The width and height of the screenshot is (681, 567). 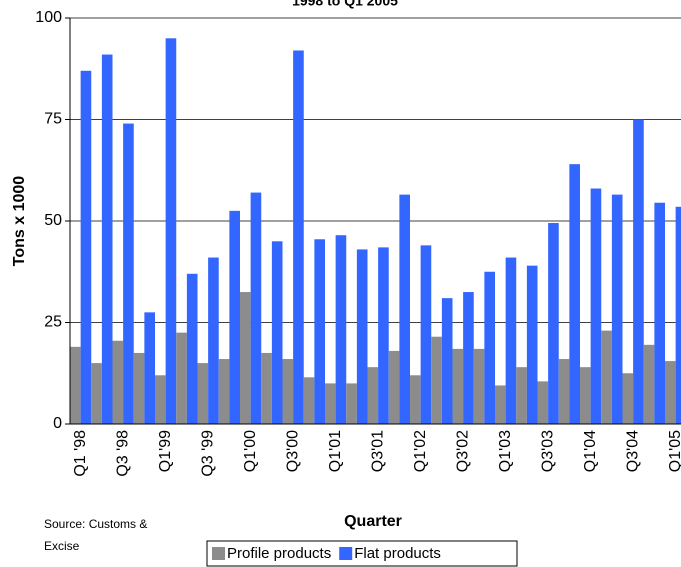 What do you see at coordinates (505, 451) in the screenshot?
I see `x-tick-label: Q1'03` at bounding box center [505, 451].